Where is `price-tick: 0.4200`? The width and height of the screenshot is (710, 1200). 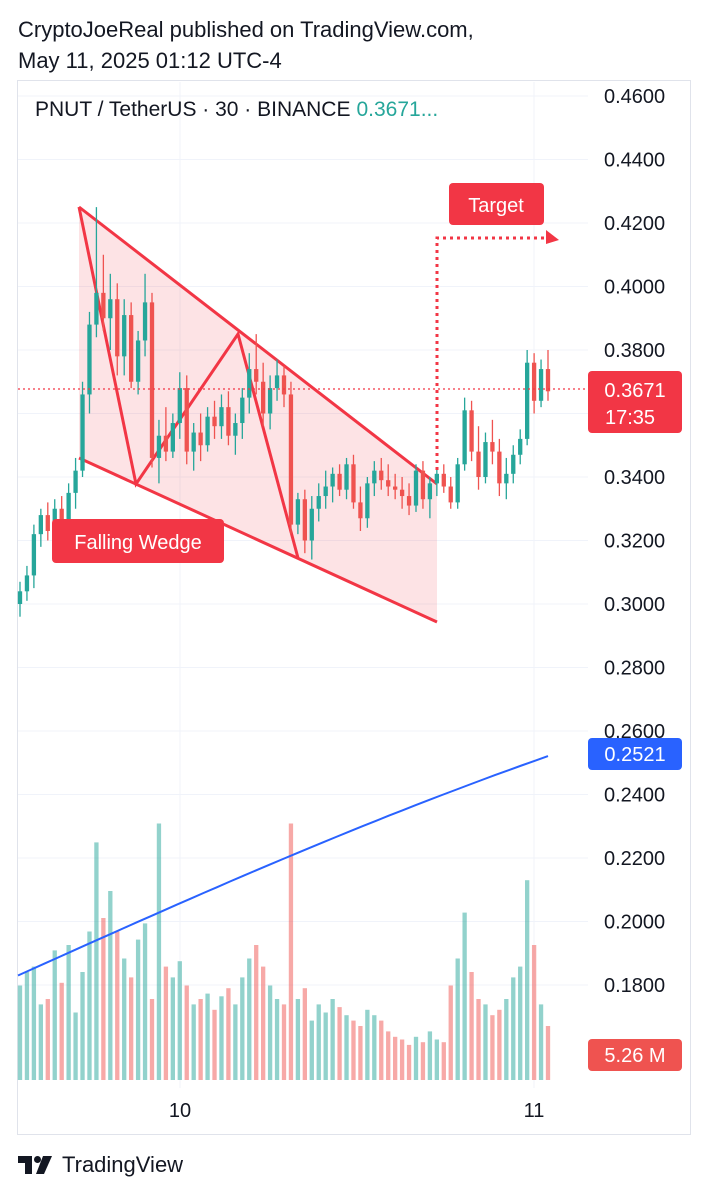 price-tick: 0.4200 is located at coordinates (634, 224).